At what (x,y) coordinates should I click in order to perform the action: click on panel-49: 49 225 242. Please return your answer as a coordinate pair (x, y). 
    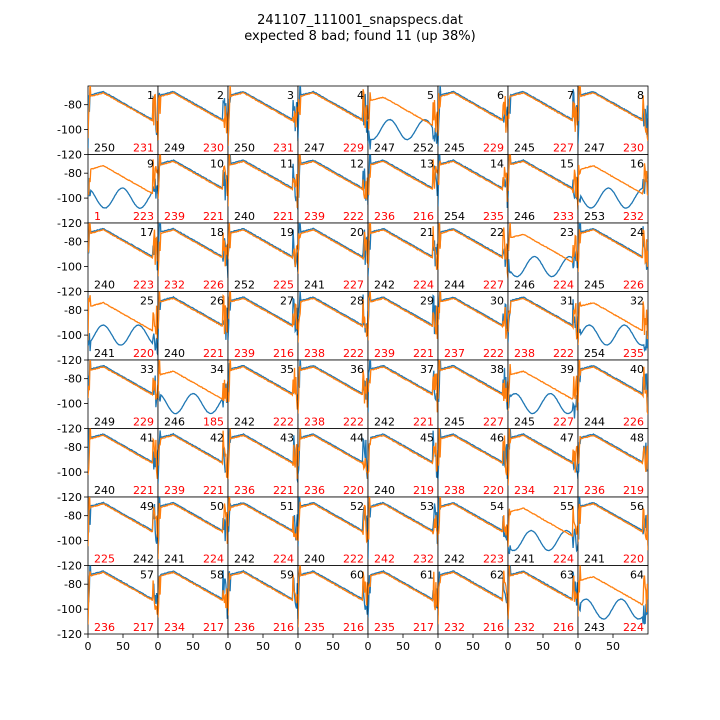
    Looking at the image, I should click on (123, 531).